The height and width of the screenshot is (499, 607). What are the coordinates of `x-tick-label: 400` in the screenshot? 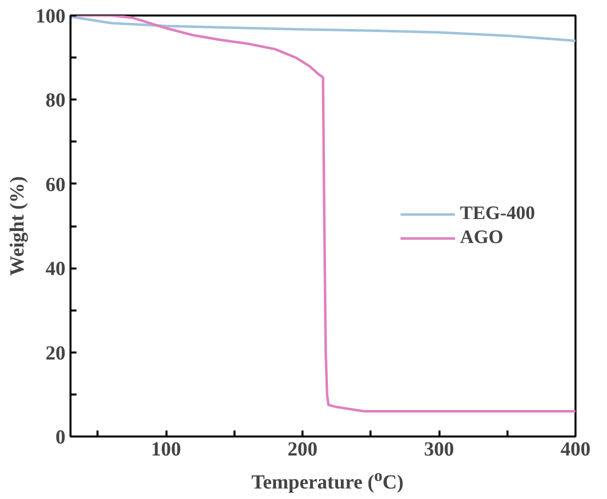 It's located at (575, 449).